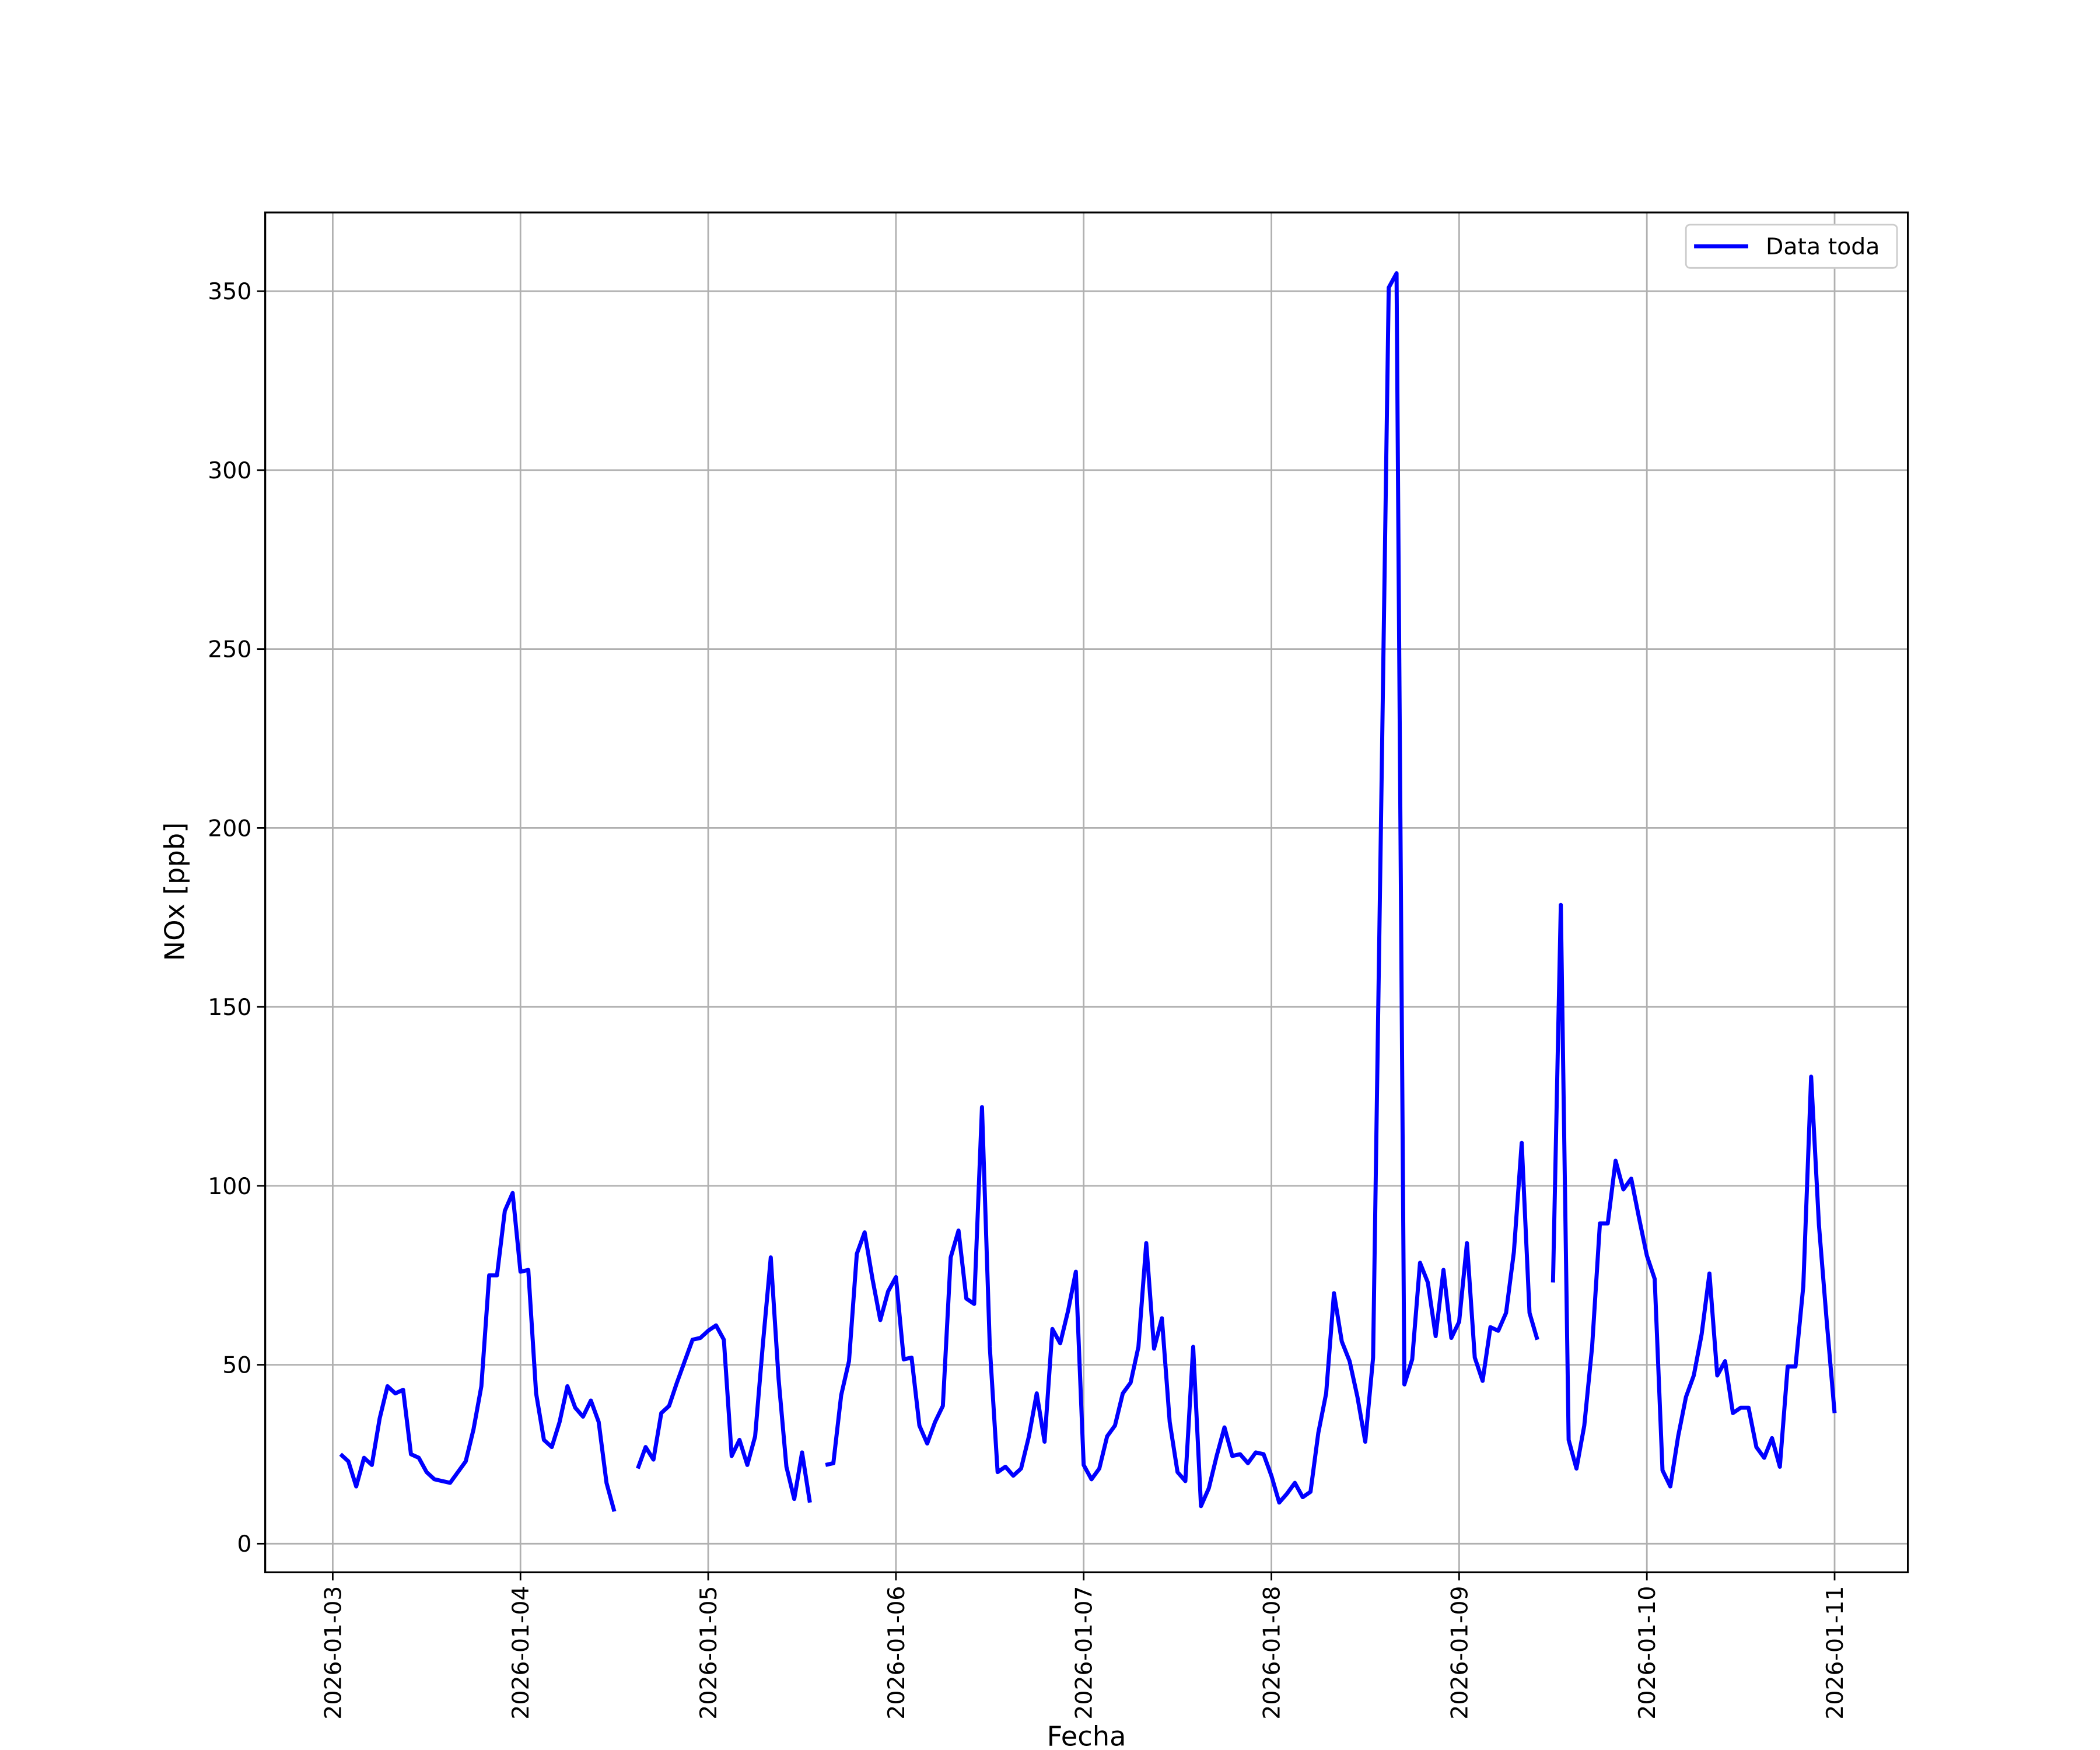  What do you see at coordinates (1835, 1653) in the screenshot?
I see `x-tick-label: 2026-01-11` at bounding box center [1835, 1653].